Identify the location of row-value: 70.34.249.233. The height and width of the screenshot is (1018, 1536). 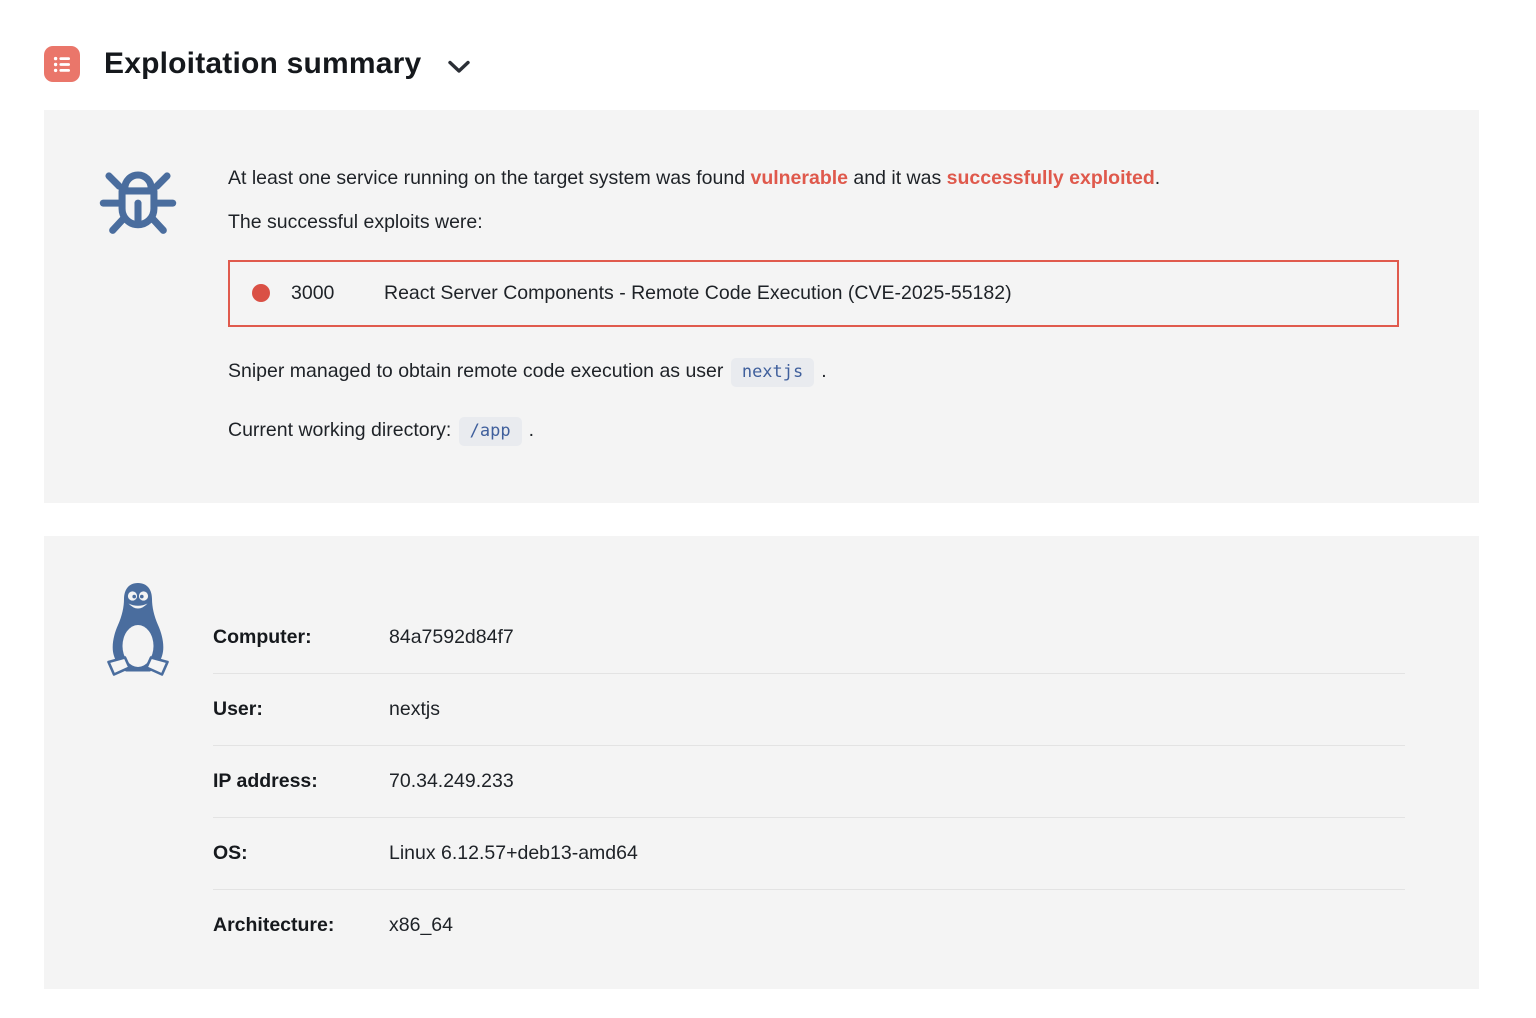
(451, 781).